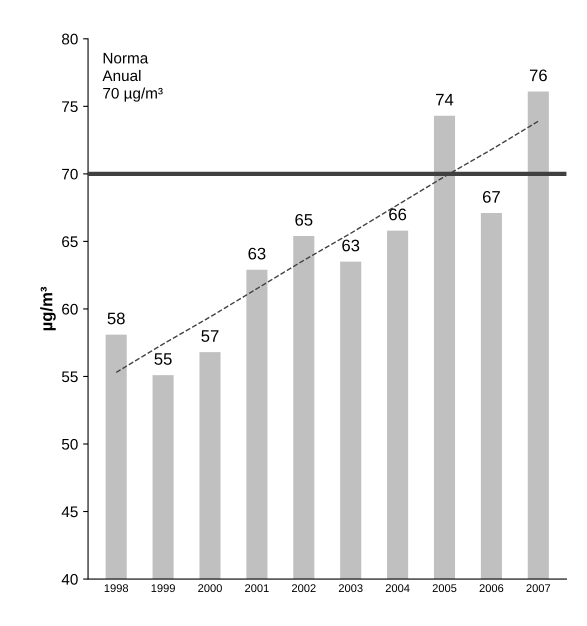 The height and width of the screenshot is (626, 587). Describe the element at coordinates (303, 220) in the screenshot. I see `data-label: 65` at that location.